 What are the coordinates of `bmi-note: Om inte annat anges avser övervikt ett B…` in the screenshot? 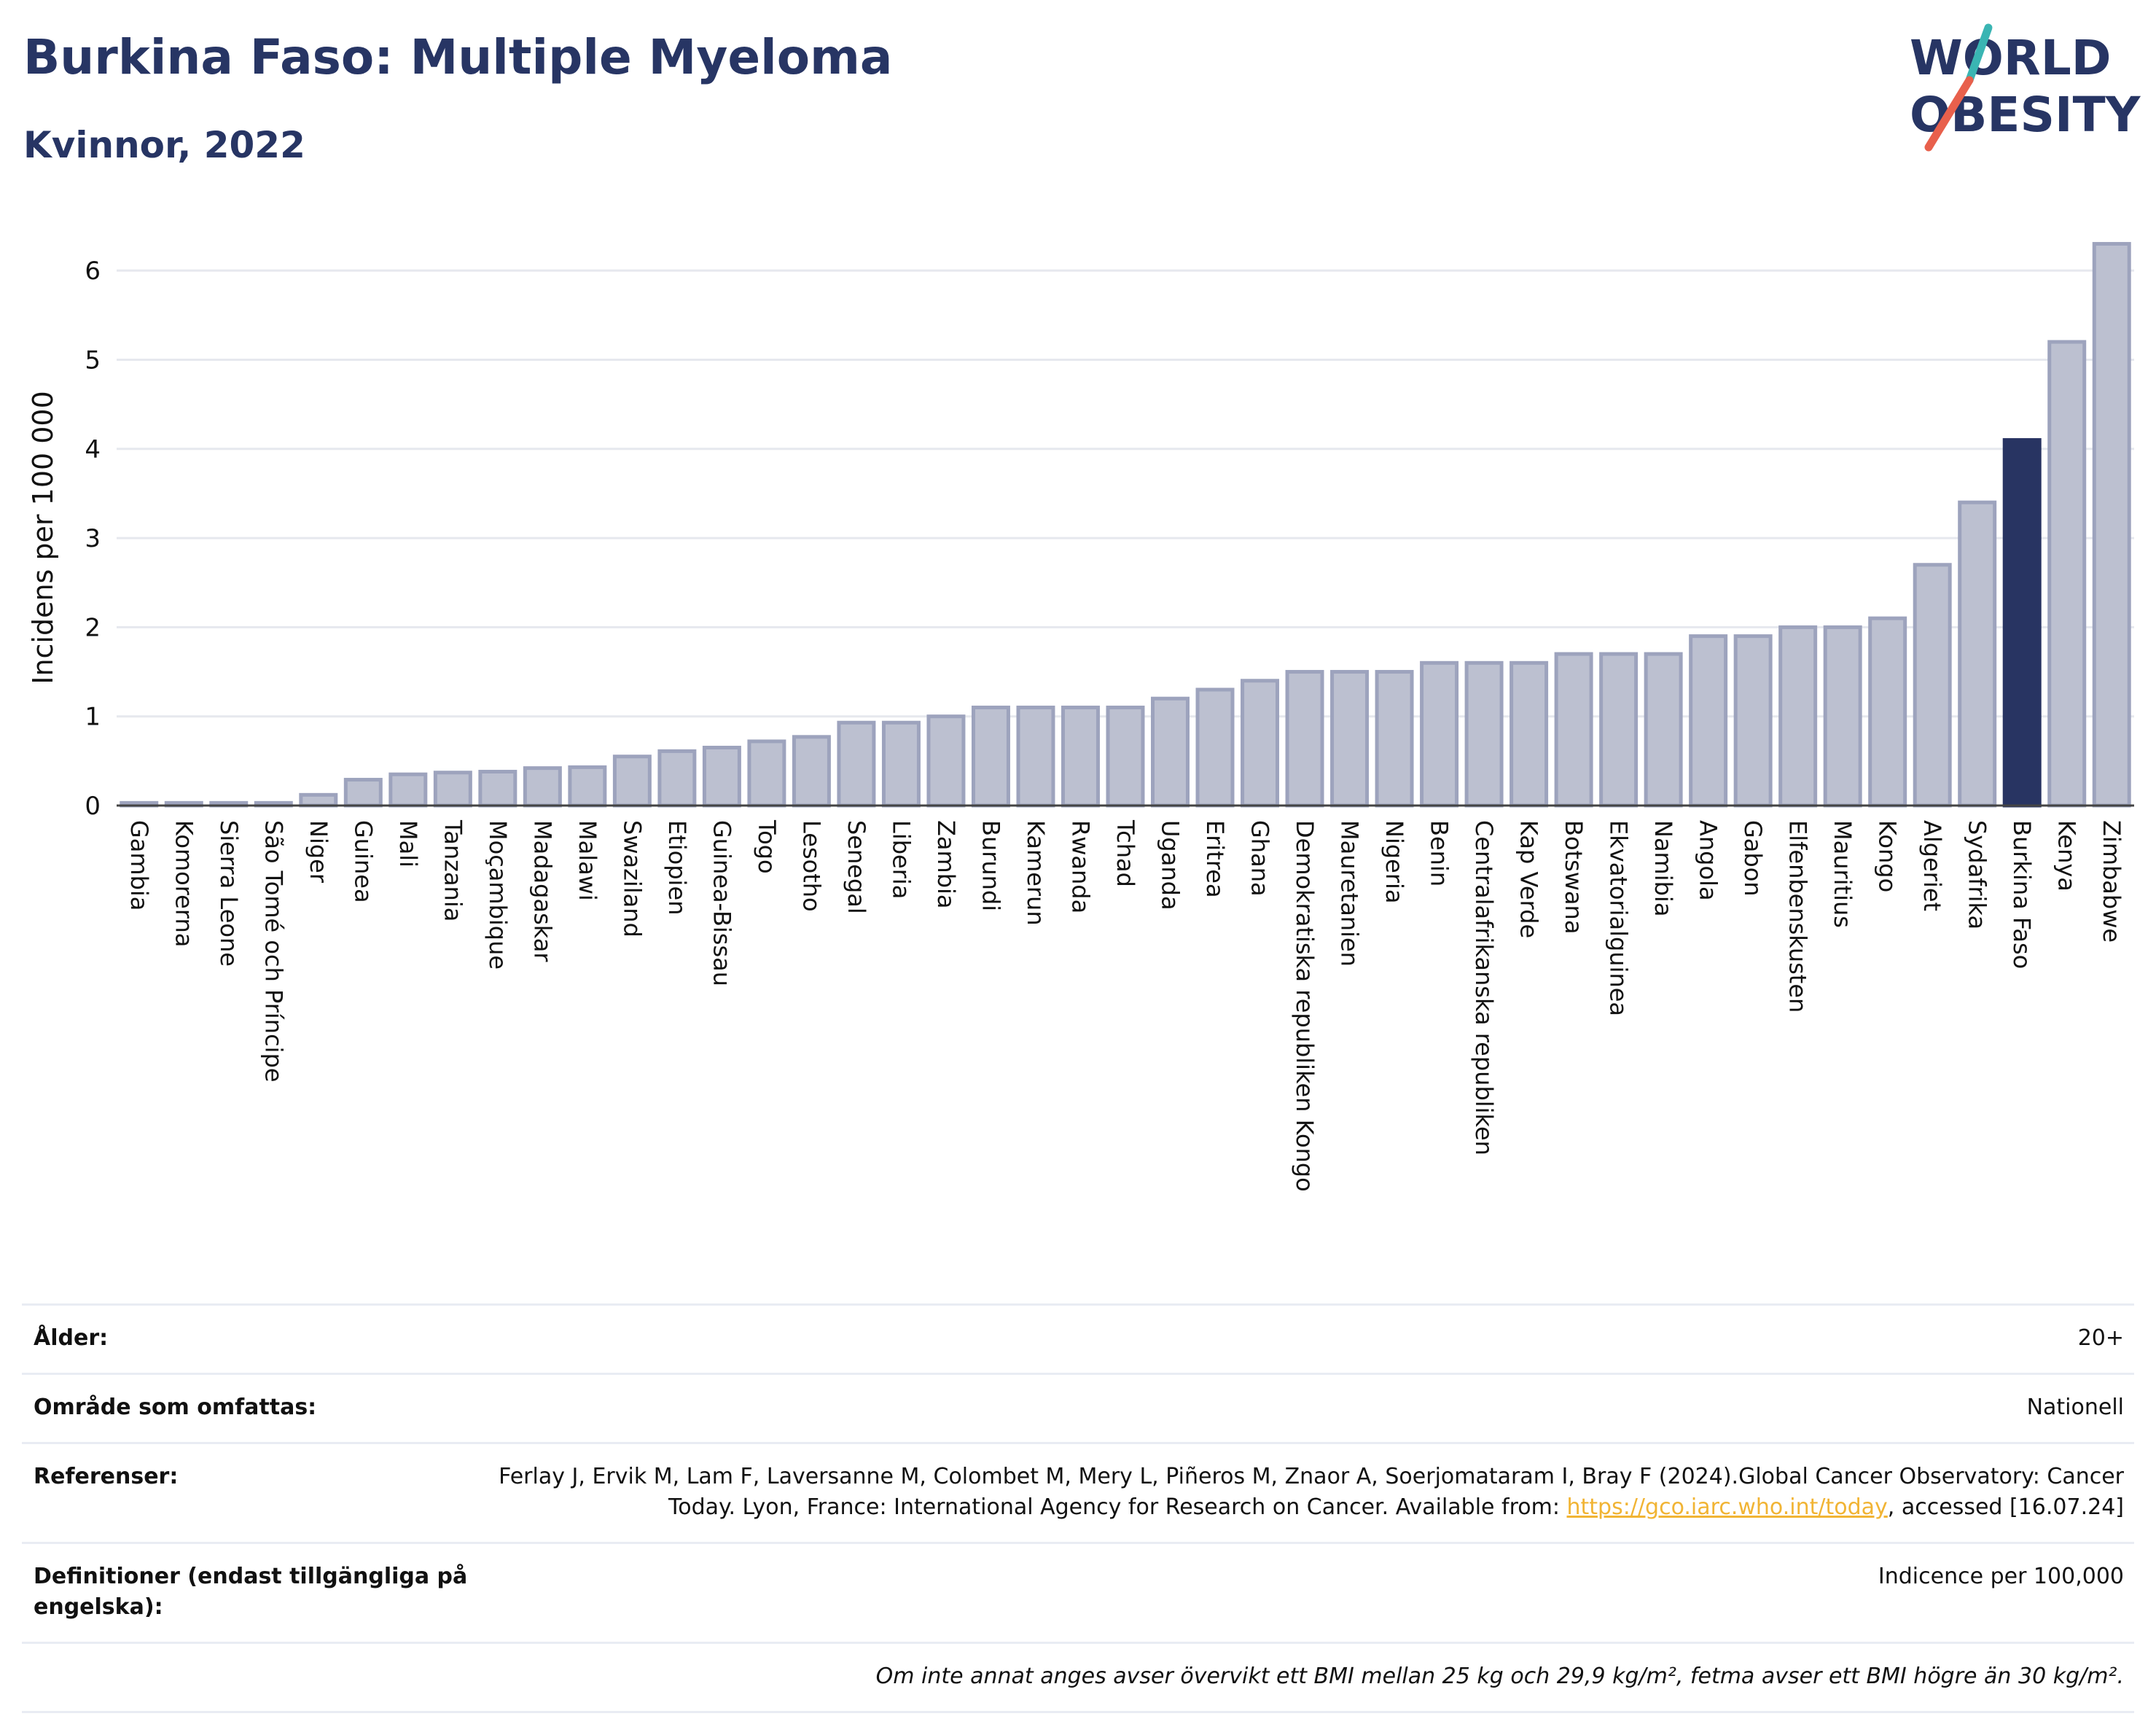 It's located at (1500, 1676).